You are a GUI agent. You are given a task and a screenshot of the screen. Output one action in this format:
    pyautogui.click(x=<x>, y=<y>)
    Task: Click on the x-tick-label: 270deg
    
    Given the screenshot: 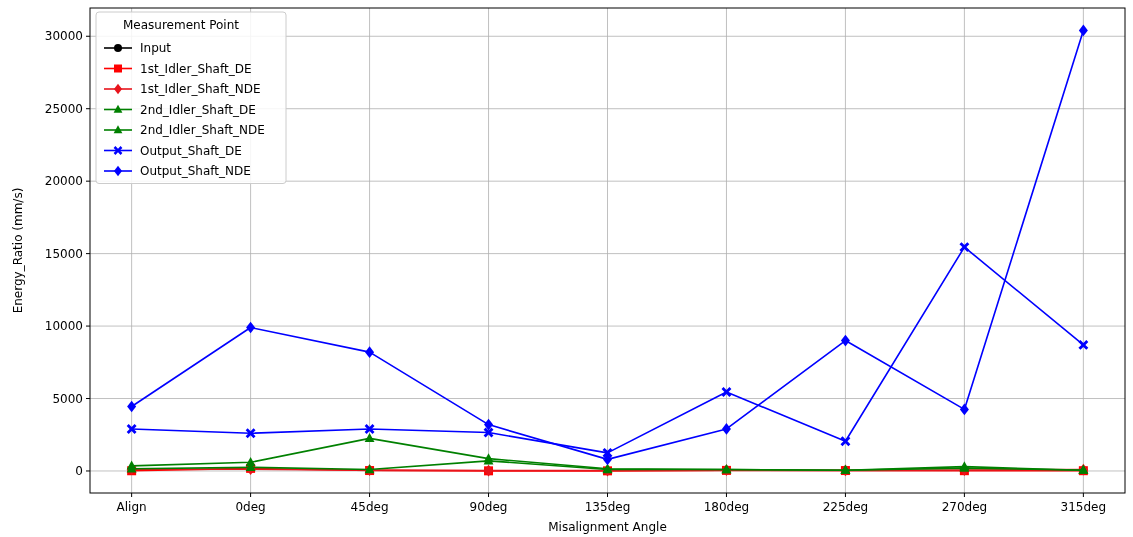 What is the action you would take?
    pyautogui.click(x=964, y=507)
    